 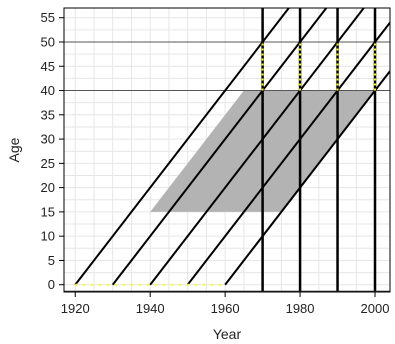 What do you see at coordinates (227, 334) in the screenshot?
I see `x-axis-label: Year` at bounding box center [227, 334].